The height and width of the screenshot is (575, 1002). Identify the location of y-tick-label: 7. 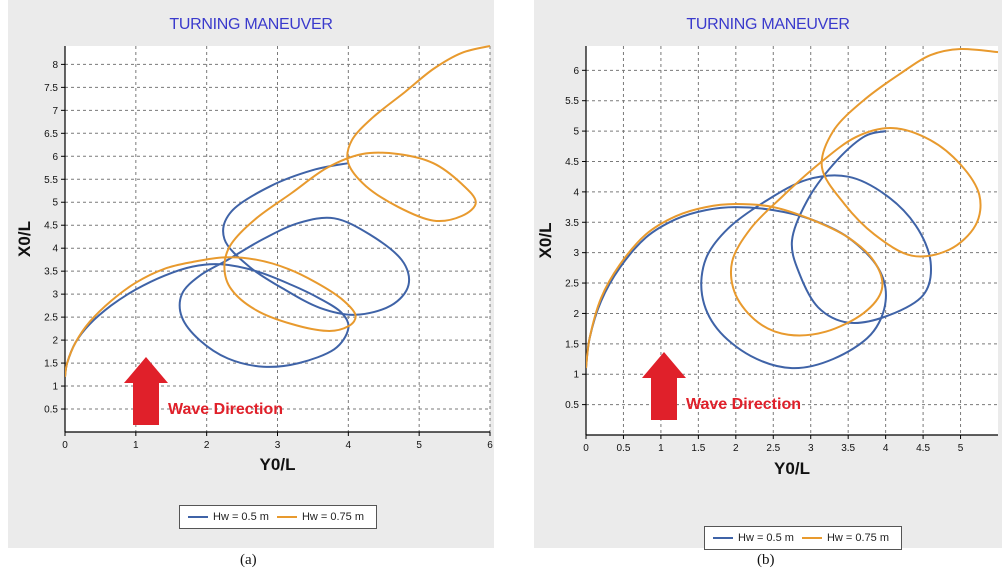
(55, 111).